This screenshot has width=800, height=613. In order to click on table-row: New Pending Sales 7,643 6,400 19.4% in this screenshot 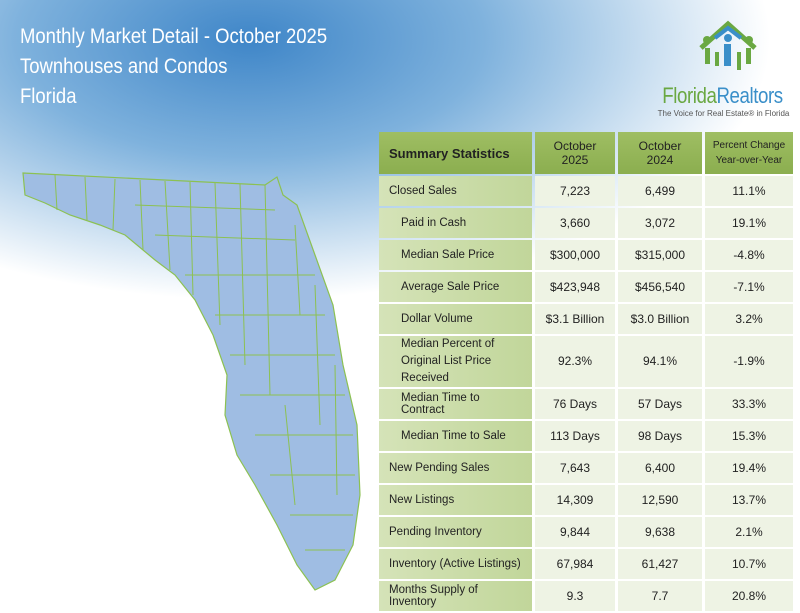, I will do `click(586, 468)`.